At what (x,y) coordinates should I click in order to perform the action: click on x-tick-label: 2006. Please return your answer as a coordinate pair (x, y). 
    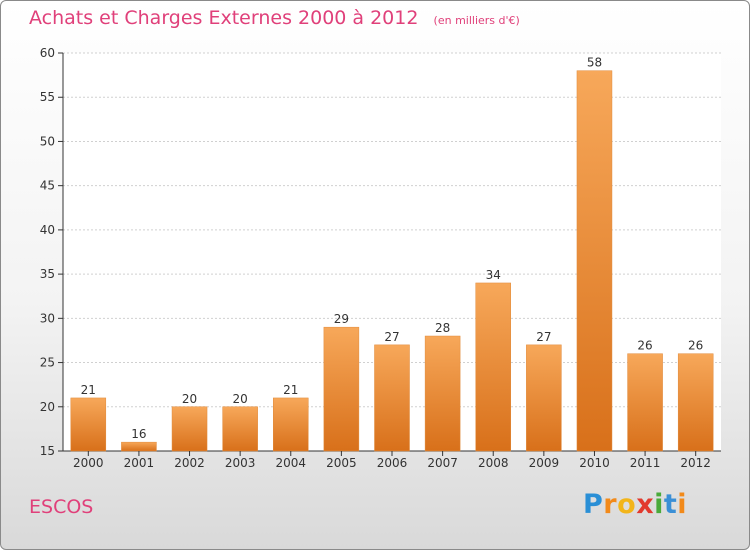
    Looking at the image, I should click on (392, 463).